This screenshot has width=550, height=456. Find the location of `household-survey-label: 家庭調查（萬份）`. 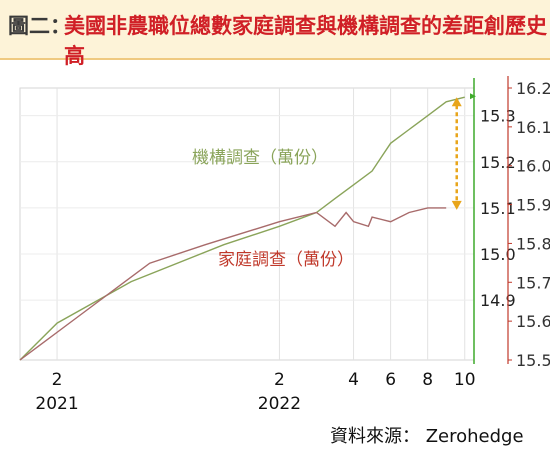

household-survey-label: 家庭調查（萬份） is located at coordinates (286, 260).